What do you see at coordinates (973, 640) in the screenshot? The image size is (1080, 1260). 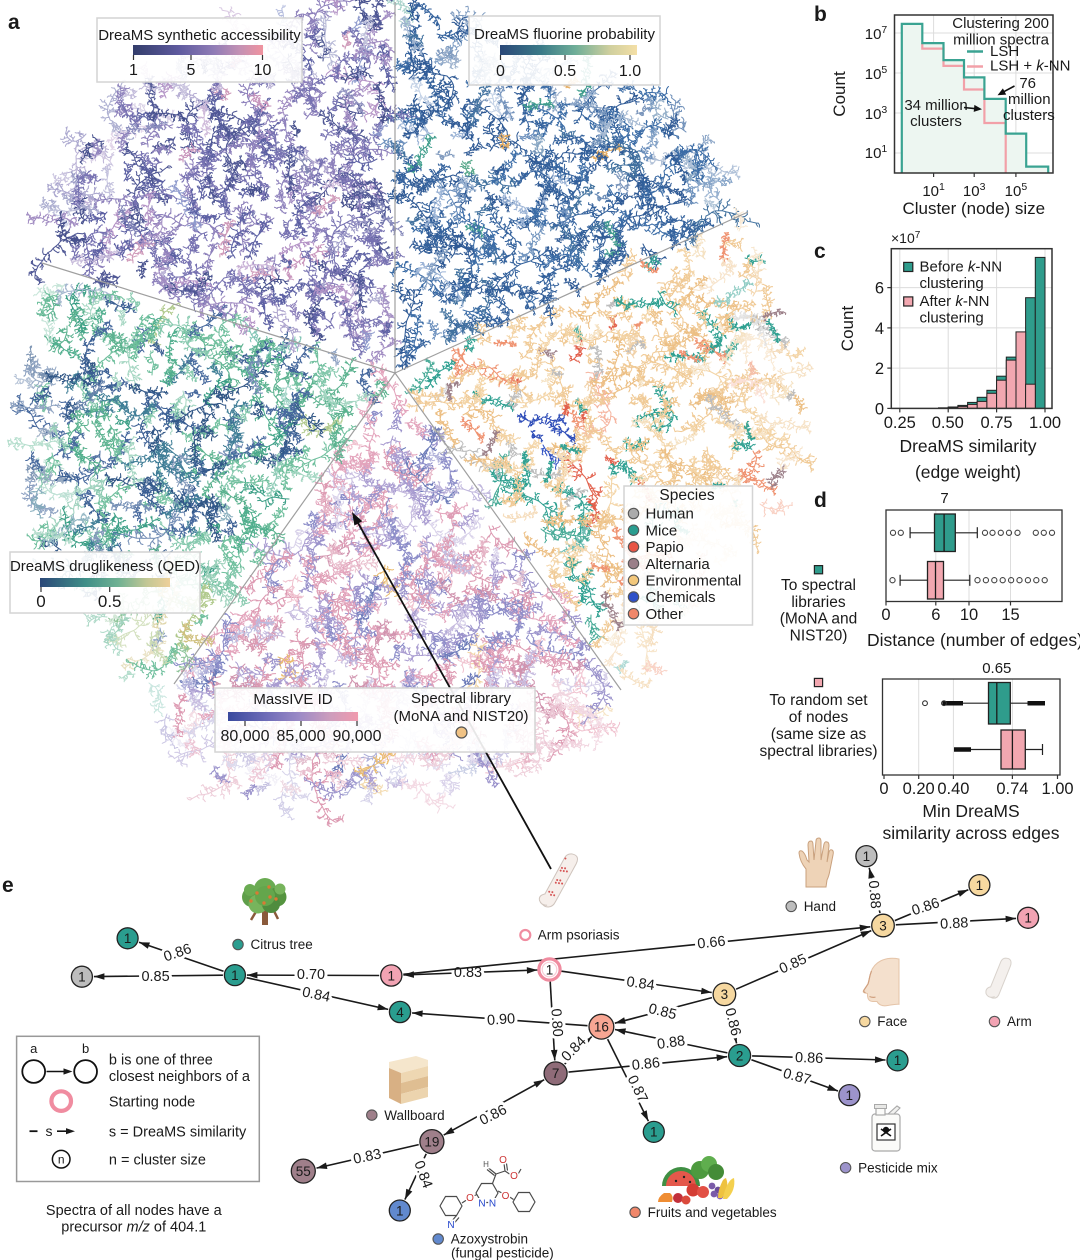 I see `svg-text: Distance (number of edges)` at bounding box center [973, 640].